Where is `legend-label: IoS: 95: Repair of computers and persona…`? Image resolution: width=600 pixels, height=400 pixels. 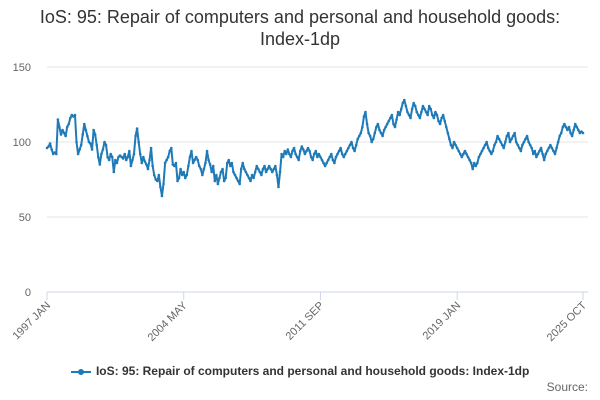
legend-label: IoS: 95: Repair of computers and persona… is located at coordinates (312, 371).